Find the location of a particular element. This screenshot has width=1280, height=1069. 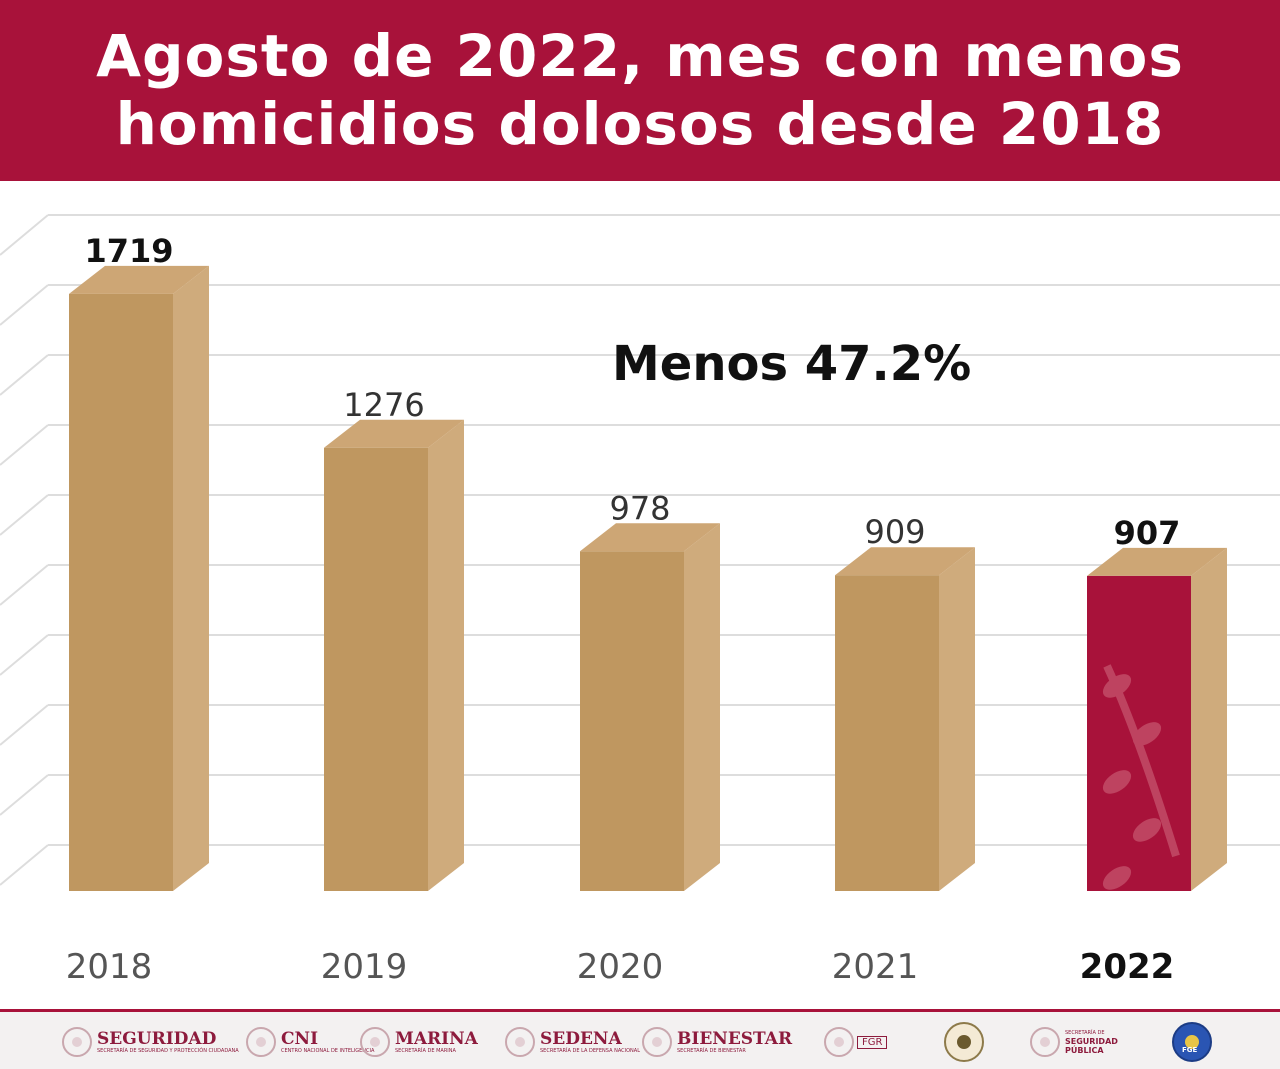

bar-2018 is located at coordinates (121, 592).